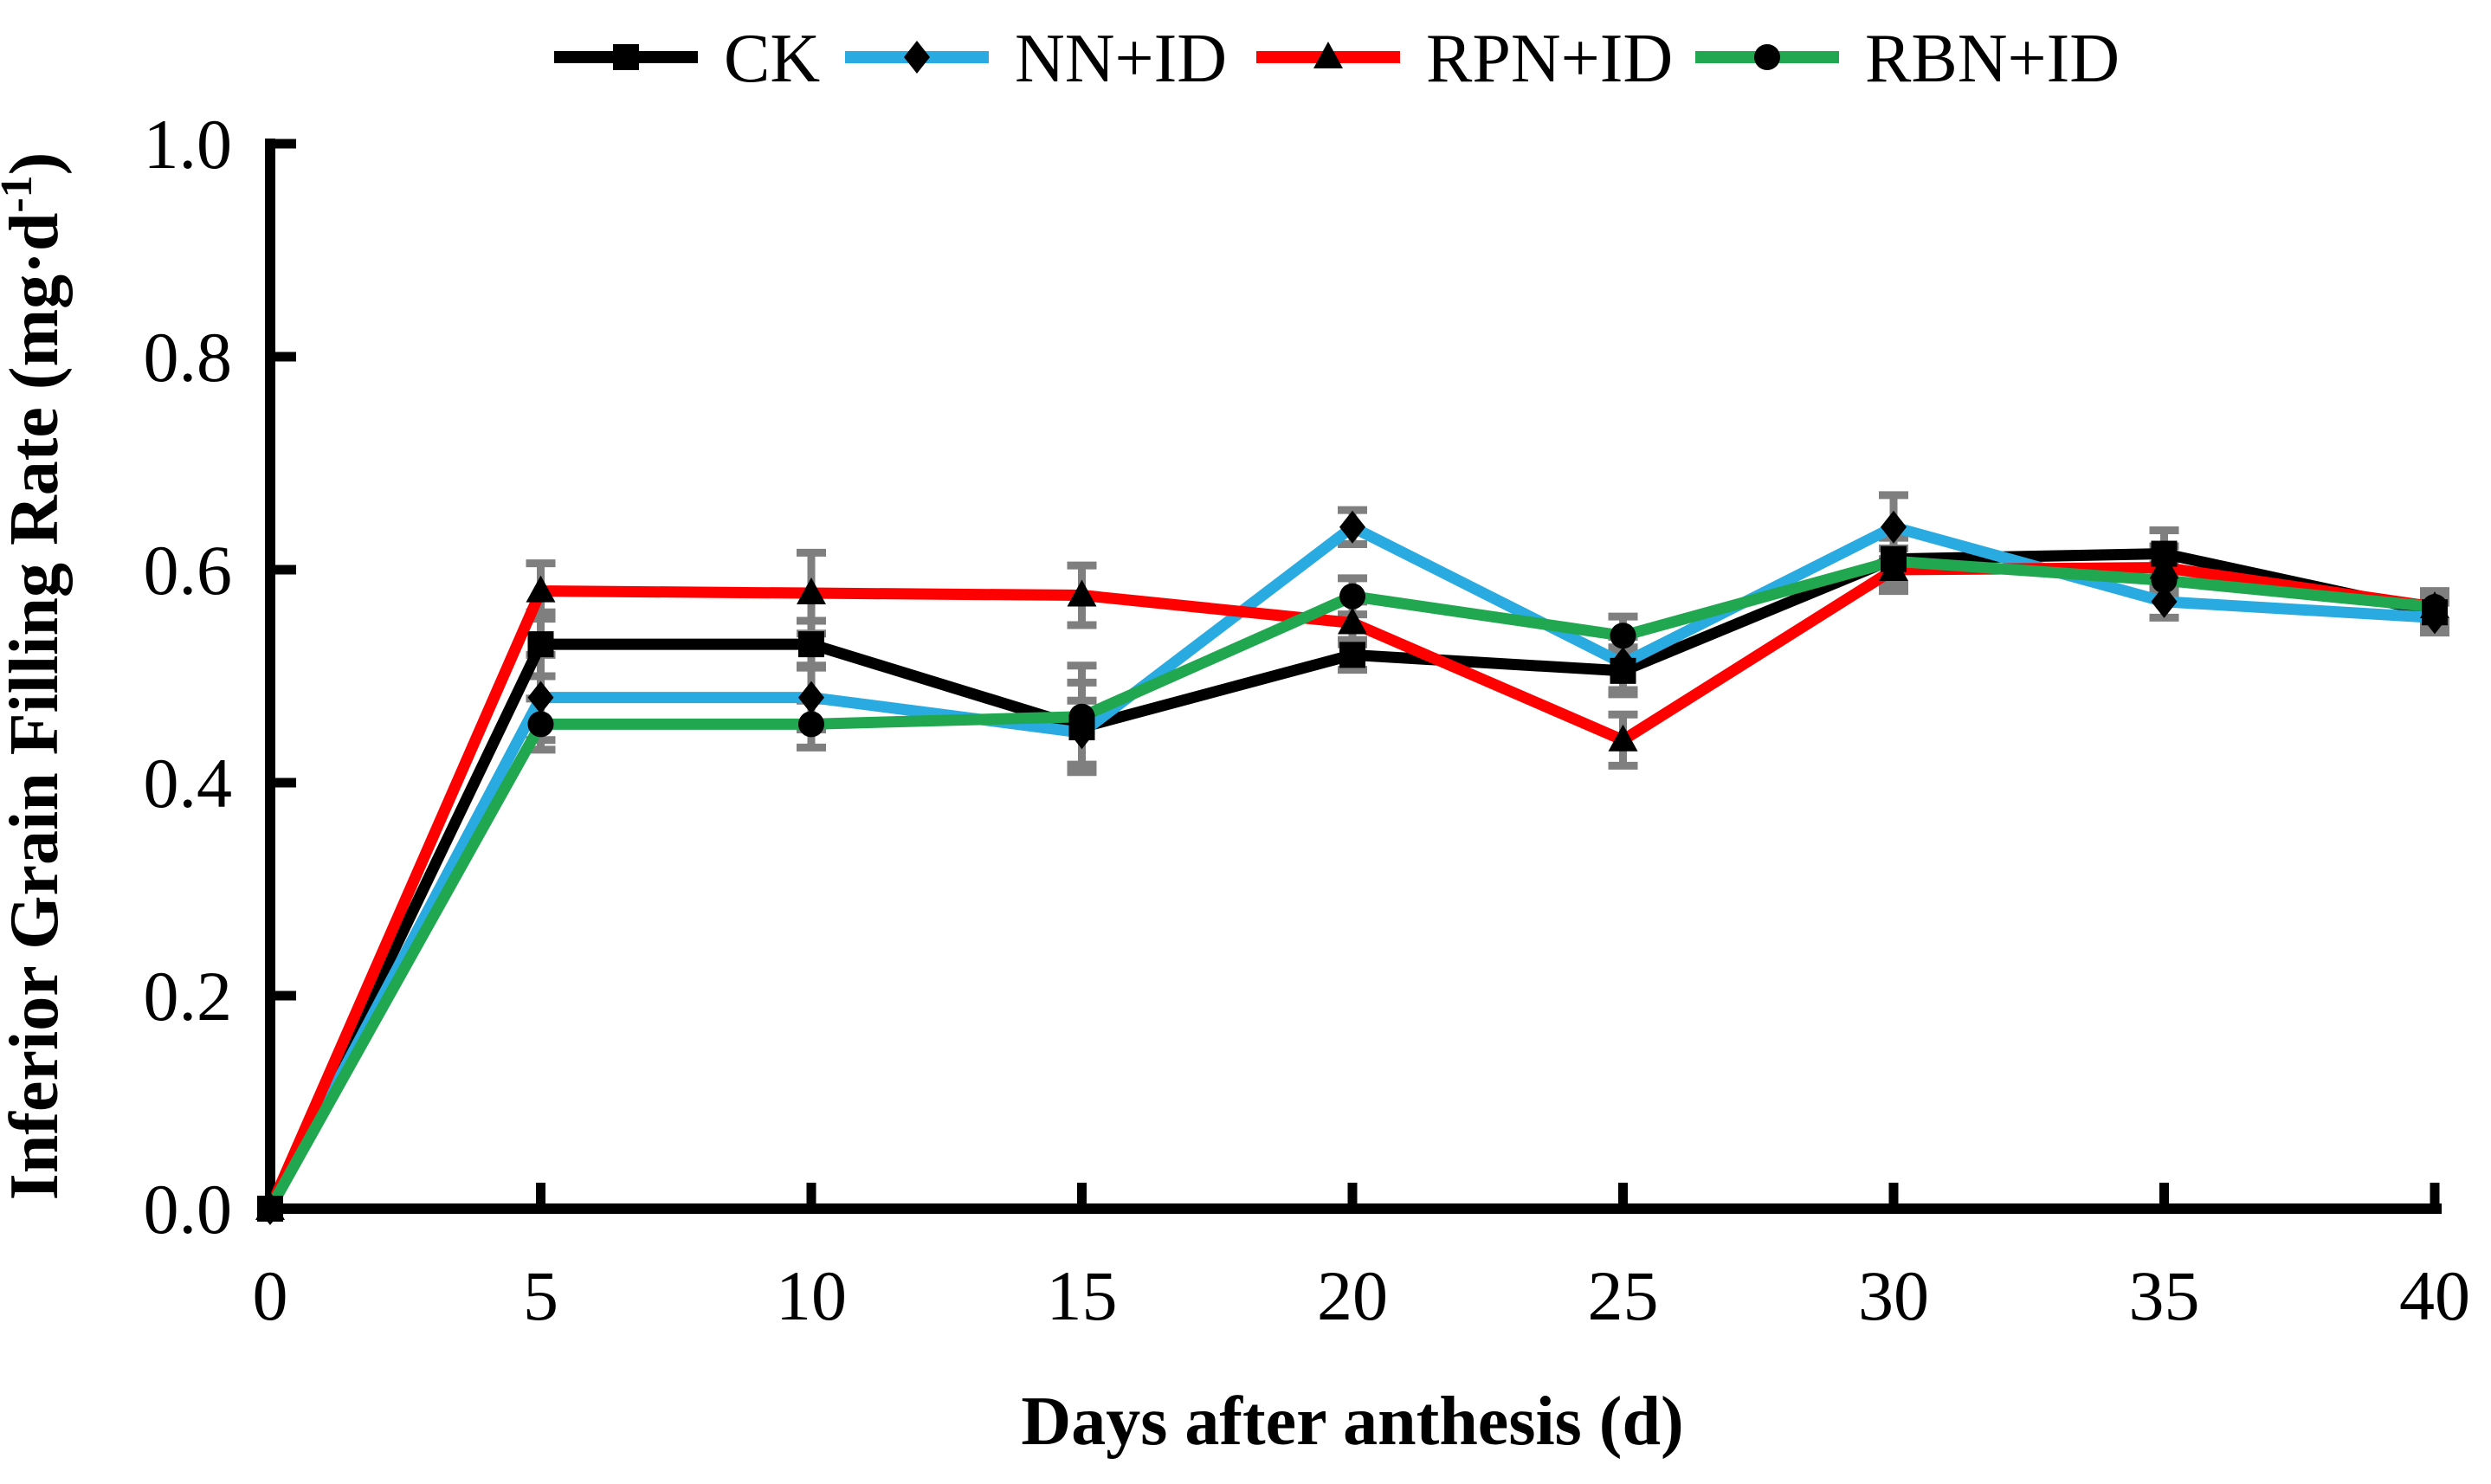  Describe the element at coordinates (540, 697) in the screenshot. I see `marker-NN+ID-5` at that location.